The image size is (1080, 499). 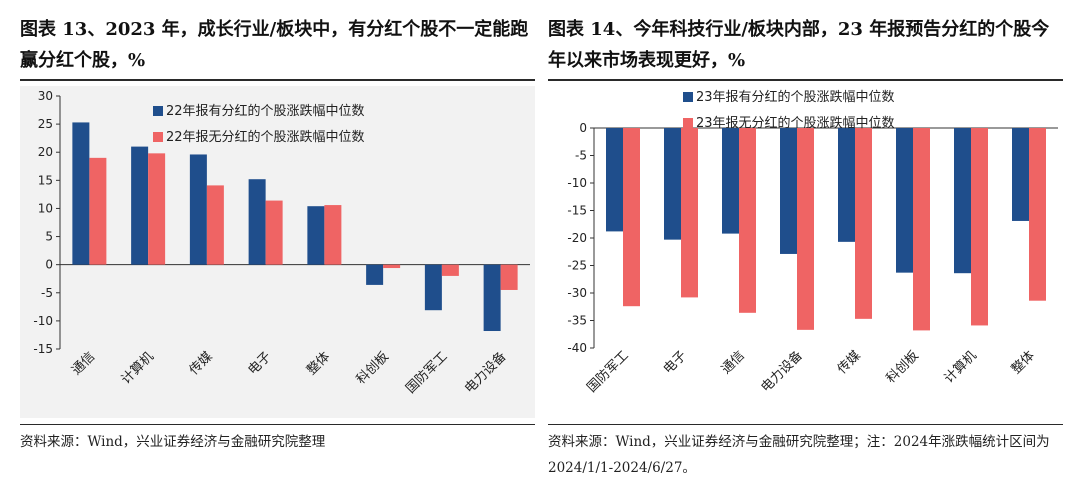 What do you see at coordinates (49, 237) in the screenshot?
I see `y-tick-label: 5` at bounding box center [49, 237].